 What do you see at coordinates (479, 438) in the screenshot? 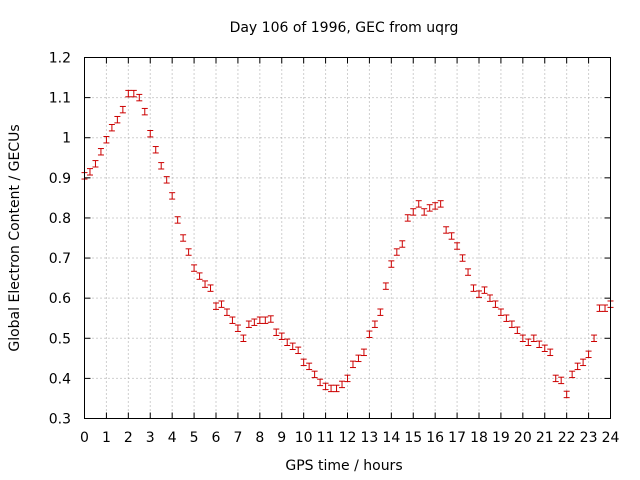
I see `x-tick-label: 18` at bounding box center [479, 438].